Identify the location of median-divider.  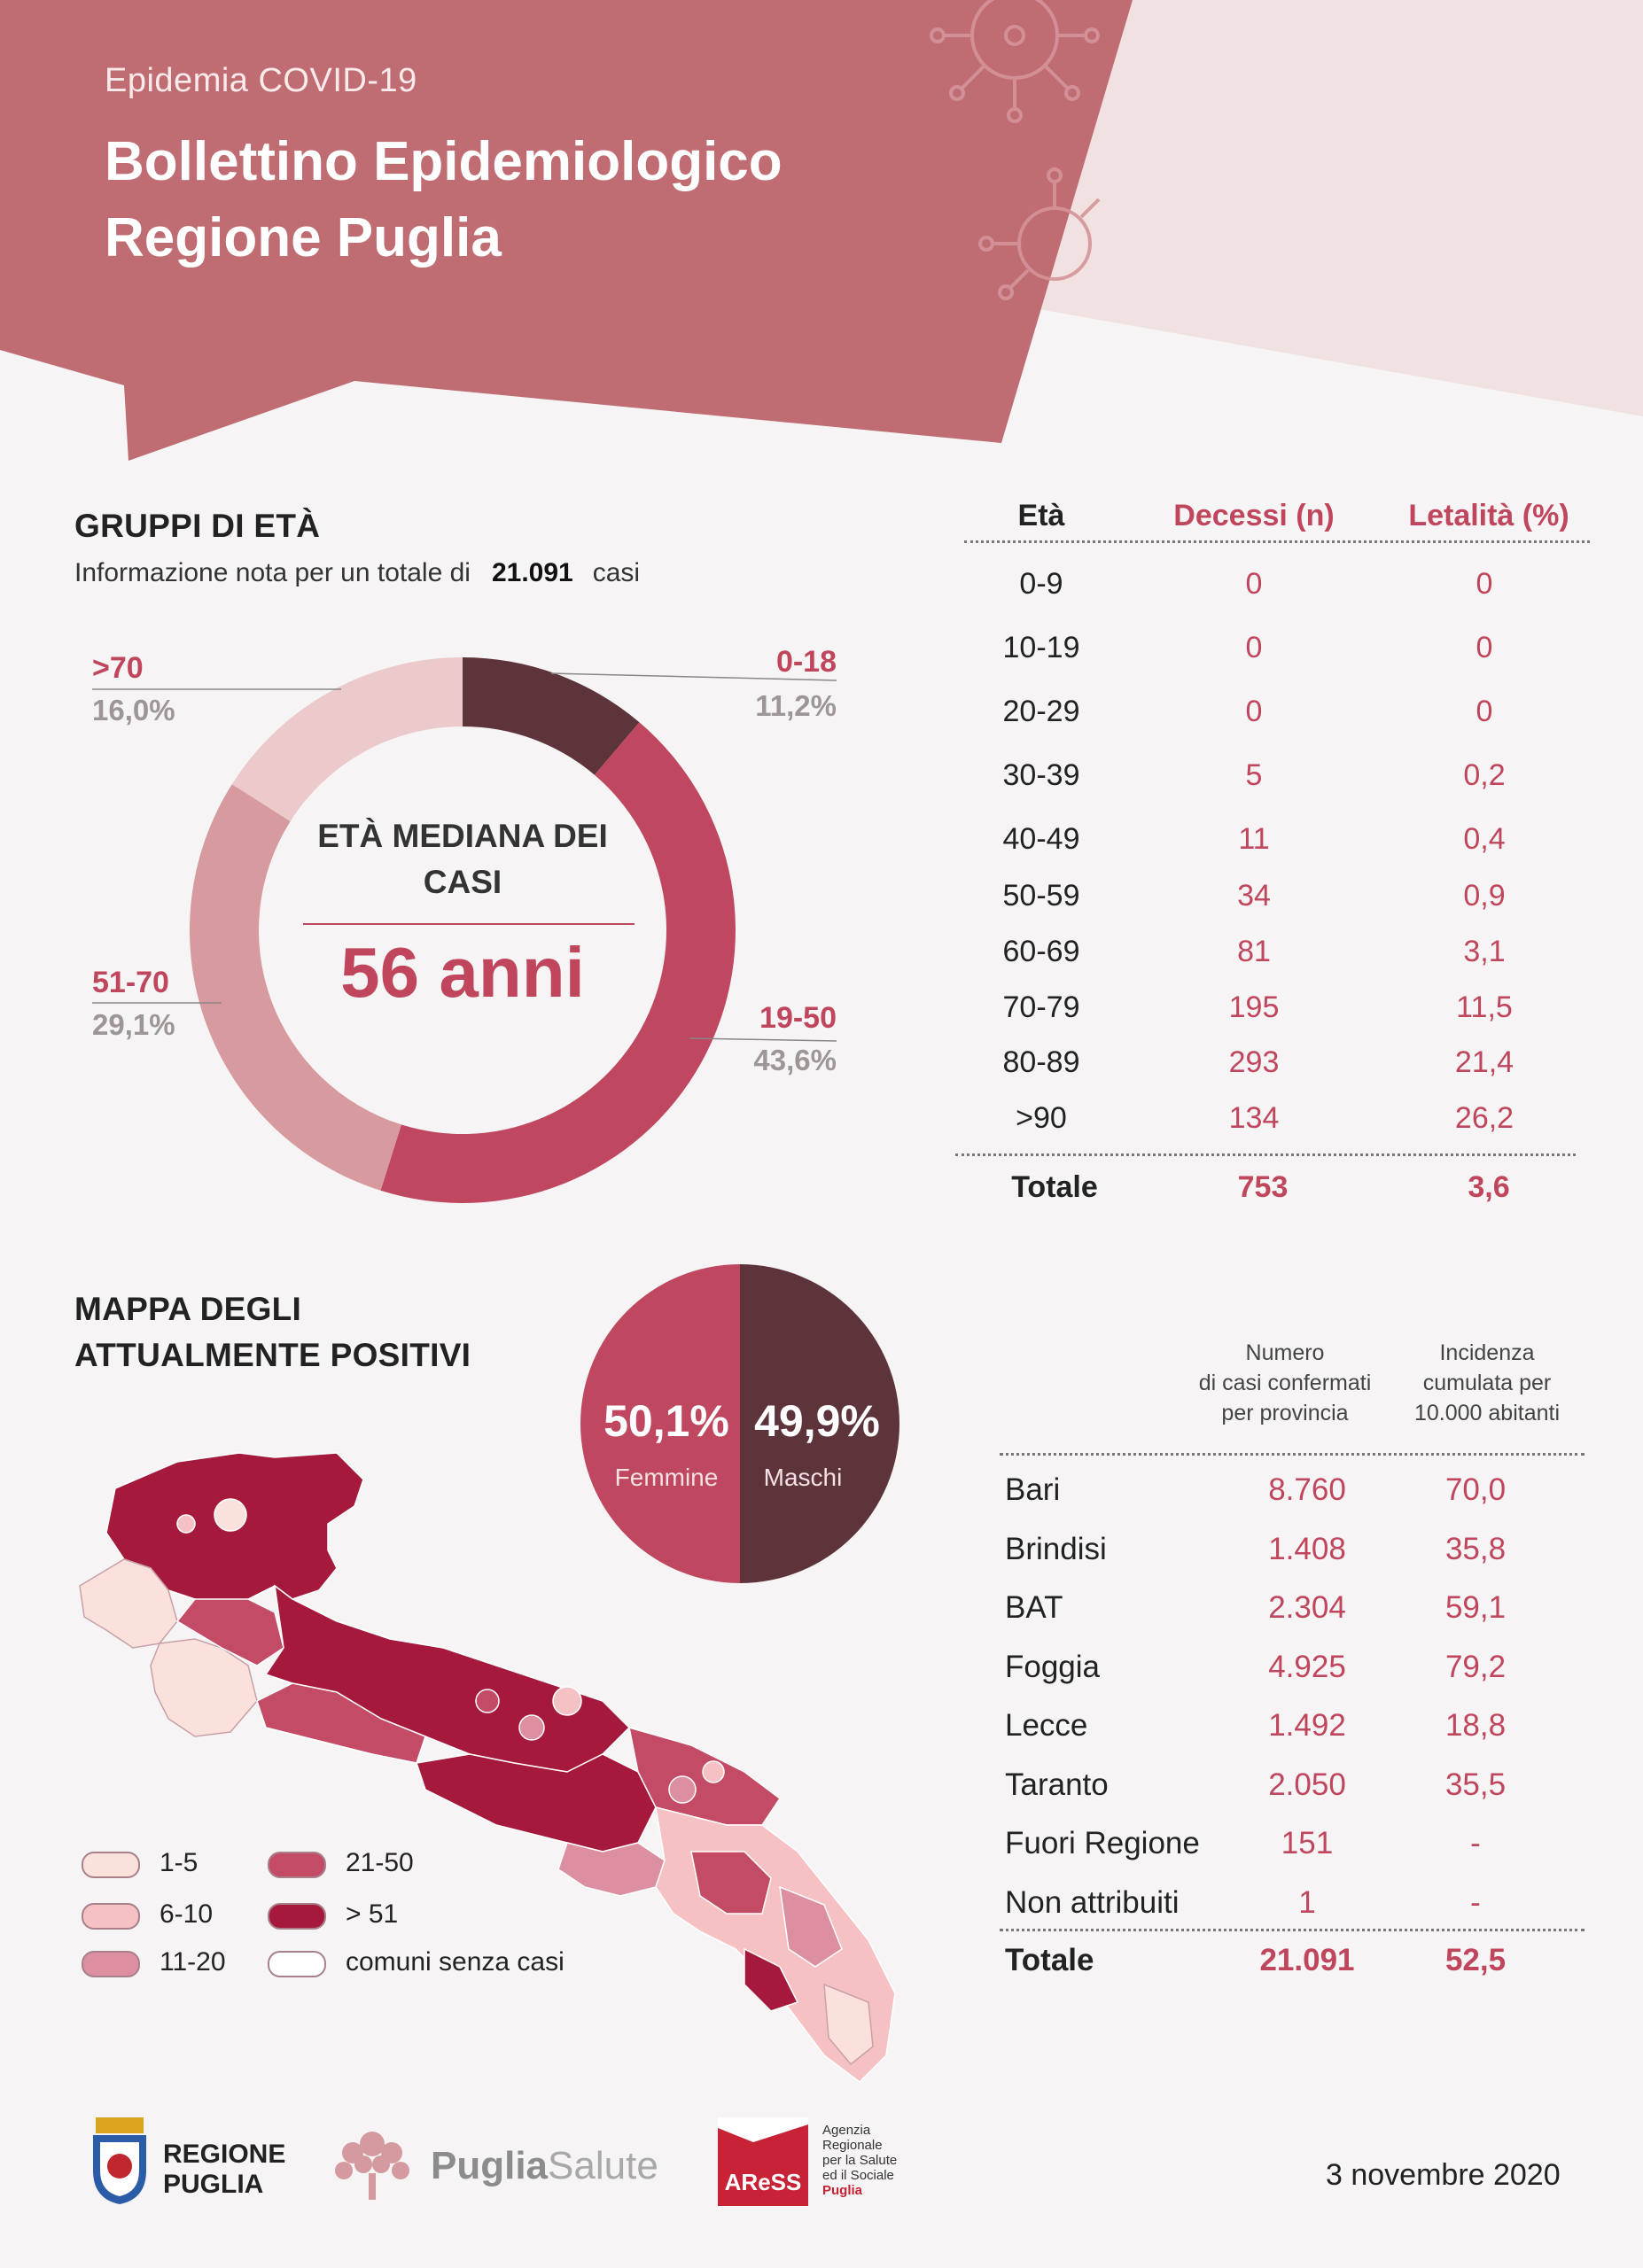
(469, 924).